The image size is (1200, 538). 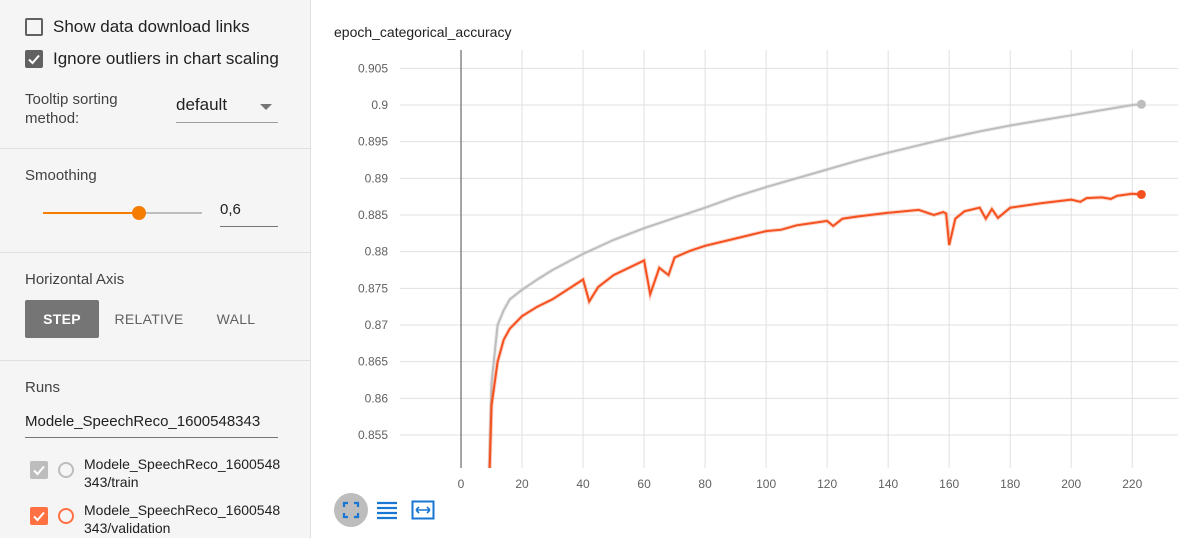 I want to click on y-tick-label: 0.88, so click(x=377, y=252).